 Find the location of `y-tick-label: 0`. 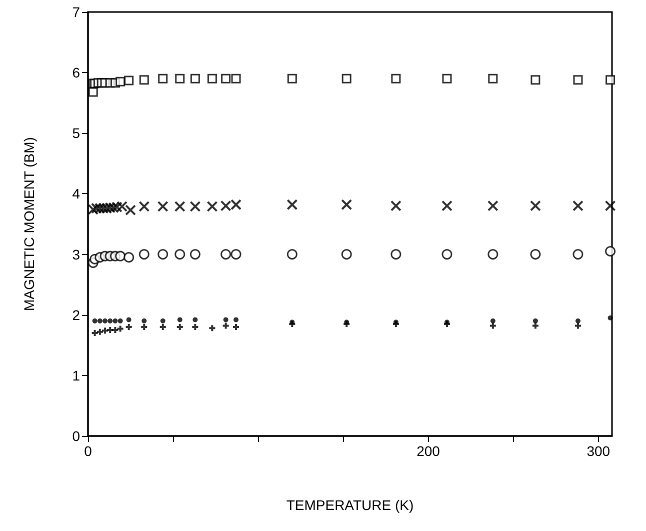

y-tick-label: 0 is located at coordinates (76, 436).